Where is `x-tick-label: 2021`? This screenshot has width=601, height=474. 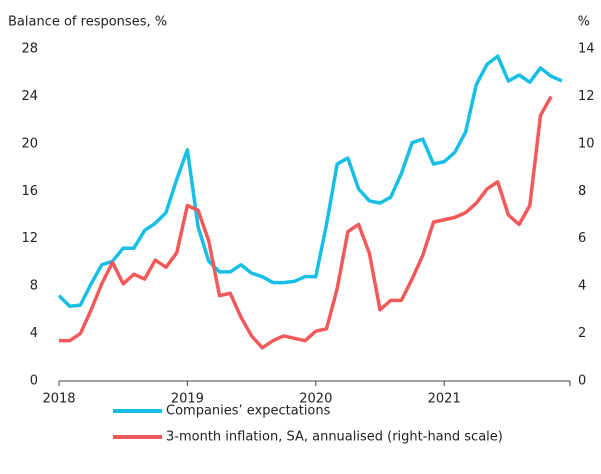
x-tick-label: 2021 is located at coordinates (444, 399).